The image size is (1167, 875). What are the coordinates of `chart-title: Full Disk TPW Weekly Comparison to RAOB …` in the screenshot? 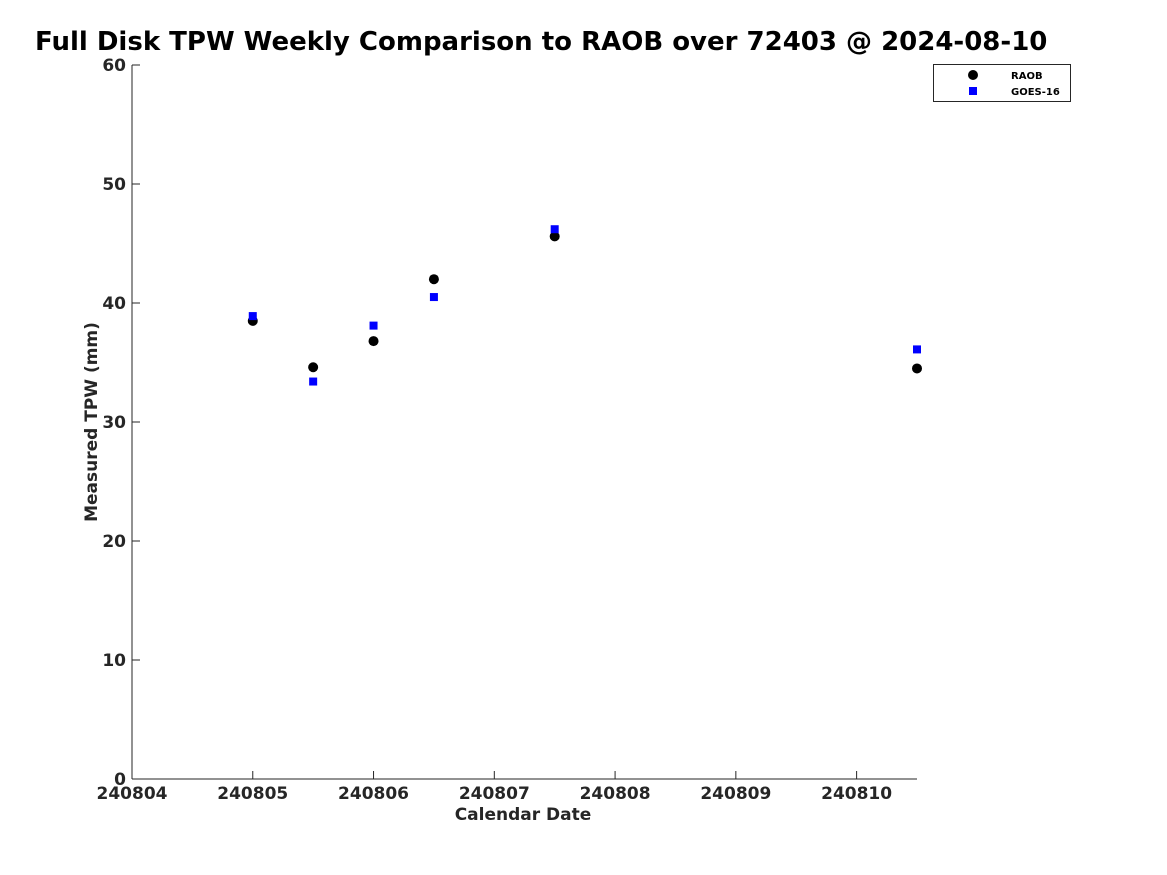 It's located at (541, 42).